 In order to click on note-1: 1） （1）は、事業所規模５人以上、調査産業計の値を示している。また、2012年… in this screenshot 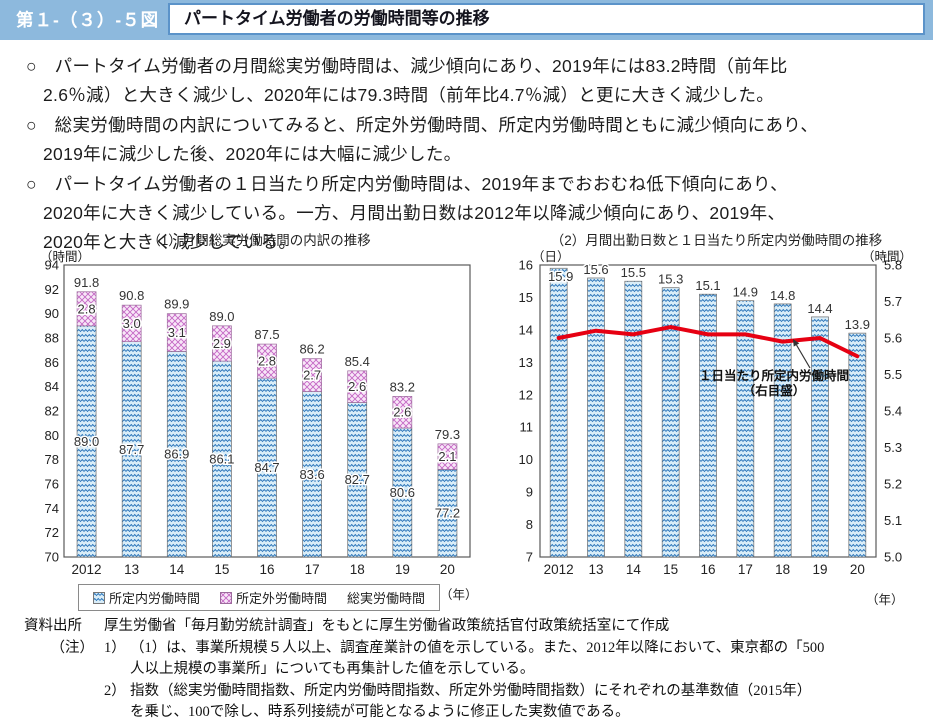, I will do `click(464, 659)`.